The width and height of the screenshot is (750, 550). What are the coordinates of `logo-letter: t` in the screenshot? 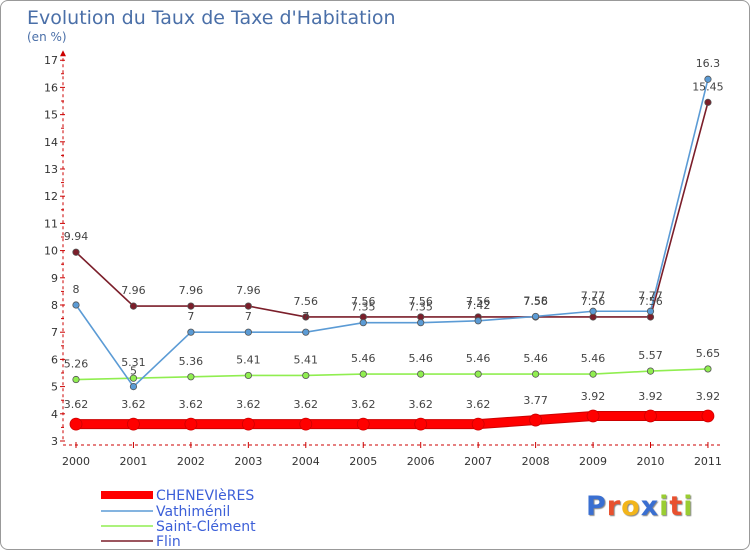 It's located at (676, 506).